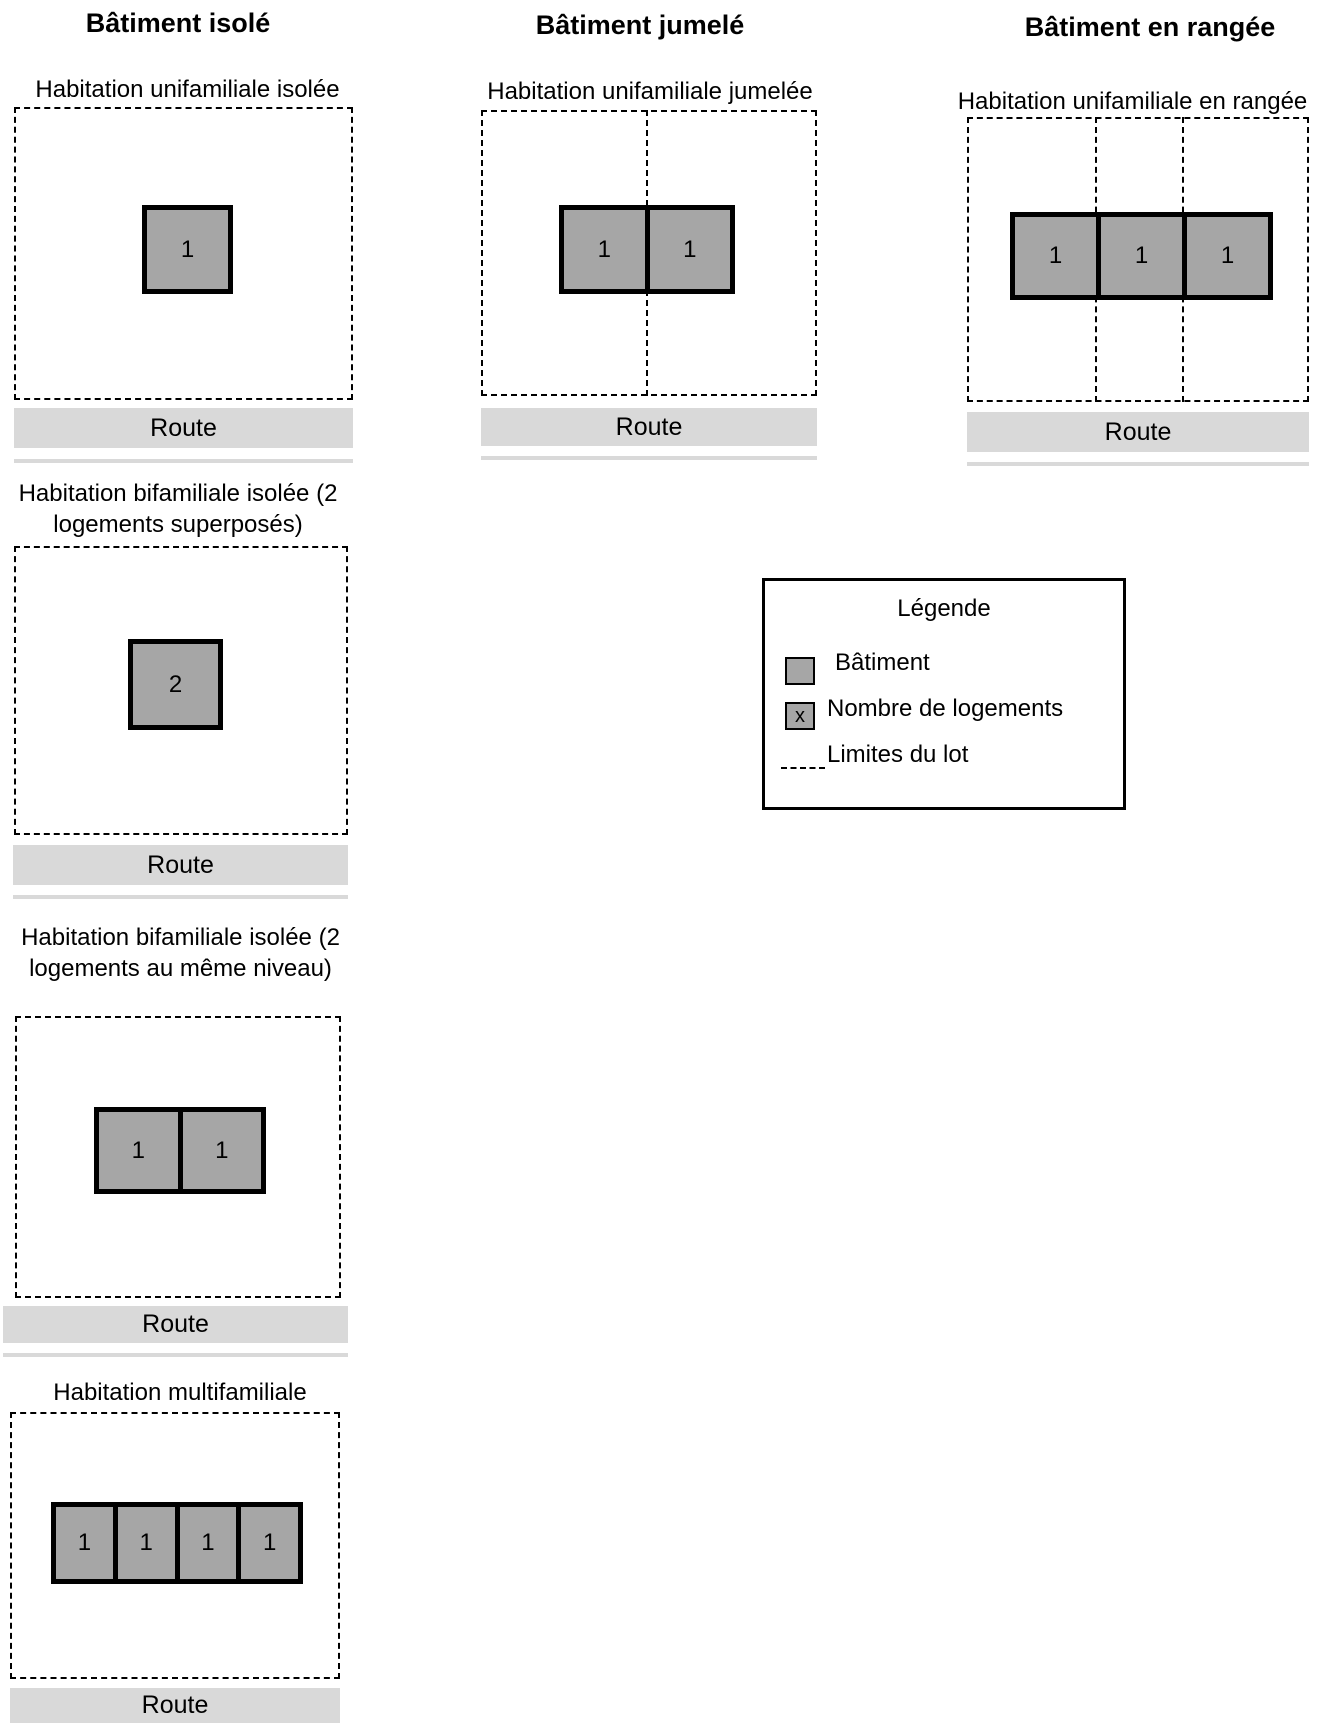 This screenshot has width=1339, height=1723. What do you see at coordinates (800, 716) in the screenshot?
I see `unit-count-swatch: x` at bounding box center [800, 716].